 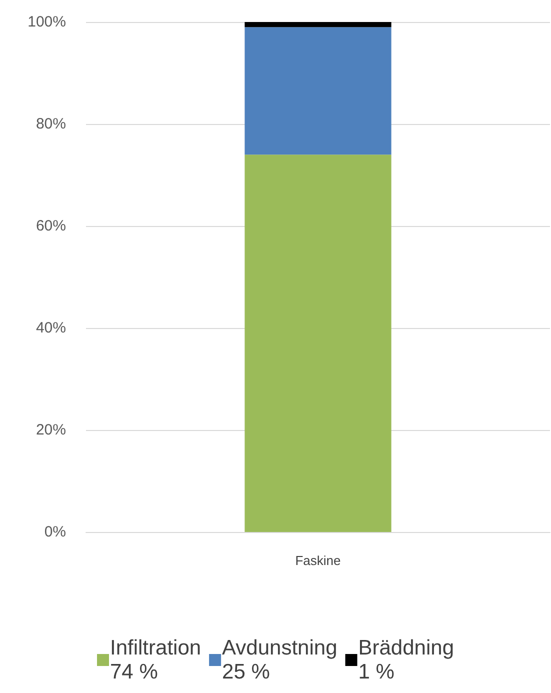 I want to click on legend-label: Avdunstning 25 %, so click(x=280, y=660).